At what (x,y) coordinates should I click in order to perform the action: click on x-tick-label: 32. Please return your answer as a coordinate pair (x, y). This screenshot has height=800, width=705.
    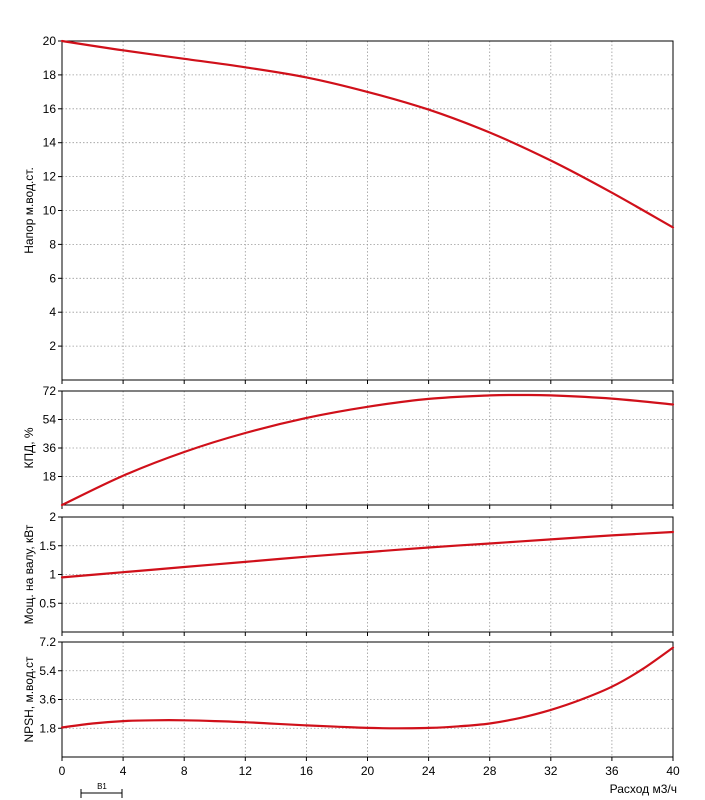
    Looking at the image, I should click on (551, 771).